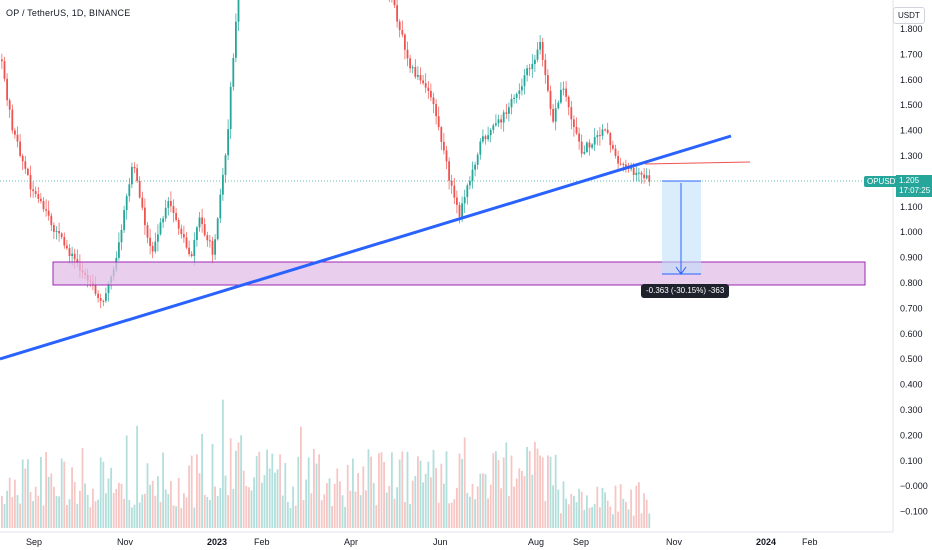 This screenshot has width=932, height=550. What do you see at coordinates (581, 542) in the screenshot?
I see `x-tick-label: Sep` at bounding box center [581, 542].